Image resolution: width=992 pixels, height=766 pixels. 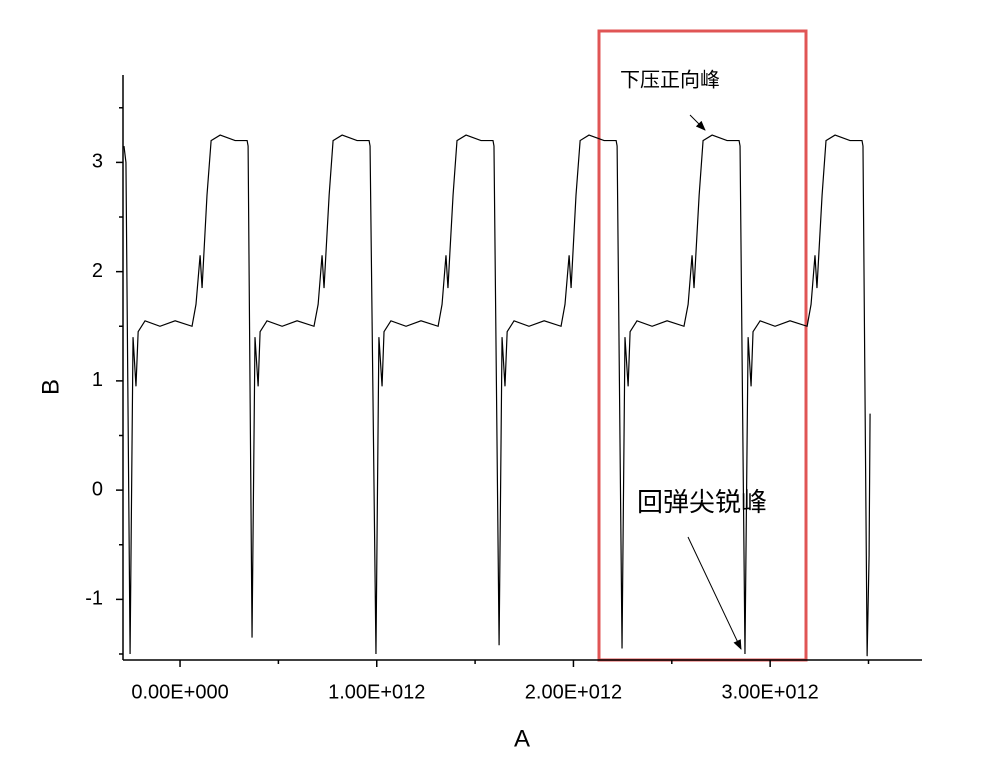 I want to click on annotation: 下压正向峰, so click(x=670, y=80).